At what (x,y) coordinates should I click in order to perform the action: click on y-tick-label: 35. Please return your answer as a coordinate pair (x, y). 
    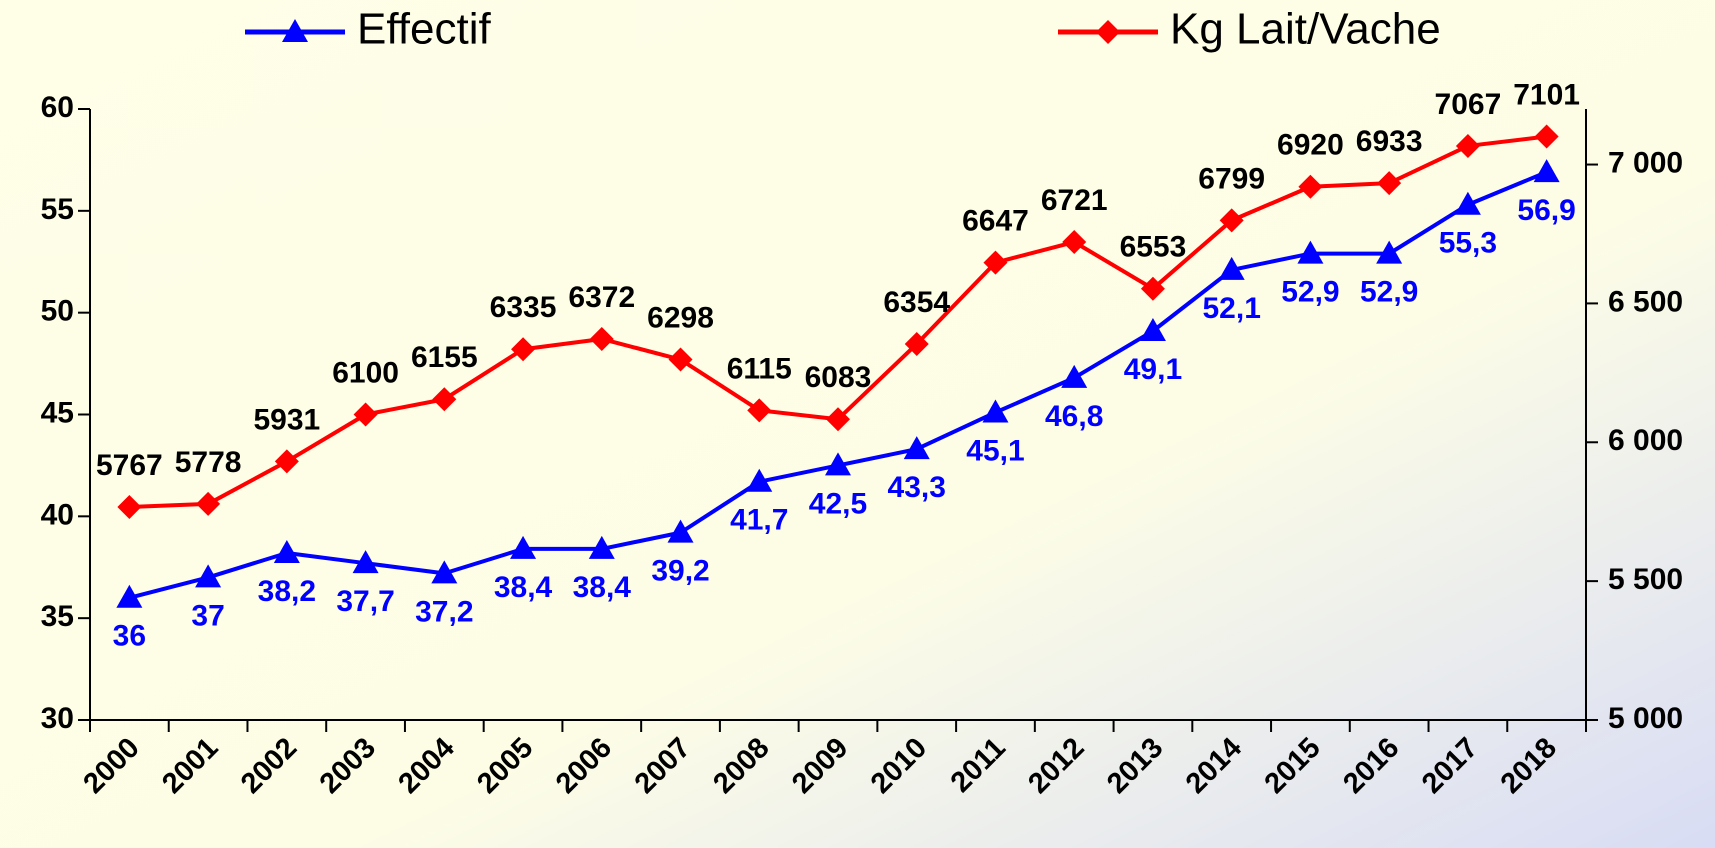
    Looking at the image, I should click on (57, 616).